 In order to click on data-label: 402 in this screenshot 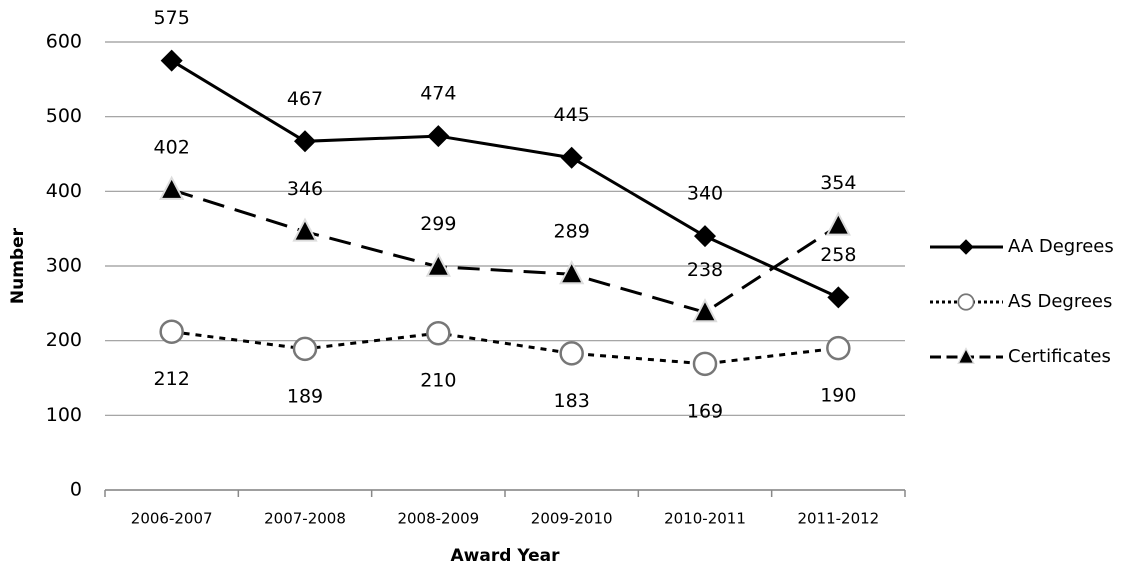, I will do `click(172, 147)`.